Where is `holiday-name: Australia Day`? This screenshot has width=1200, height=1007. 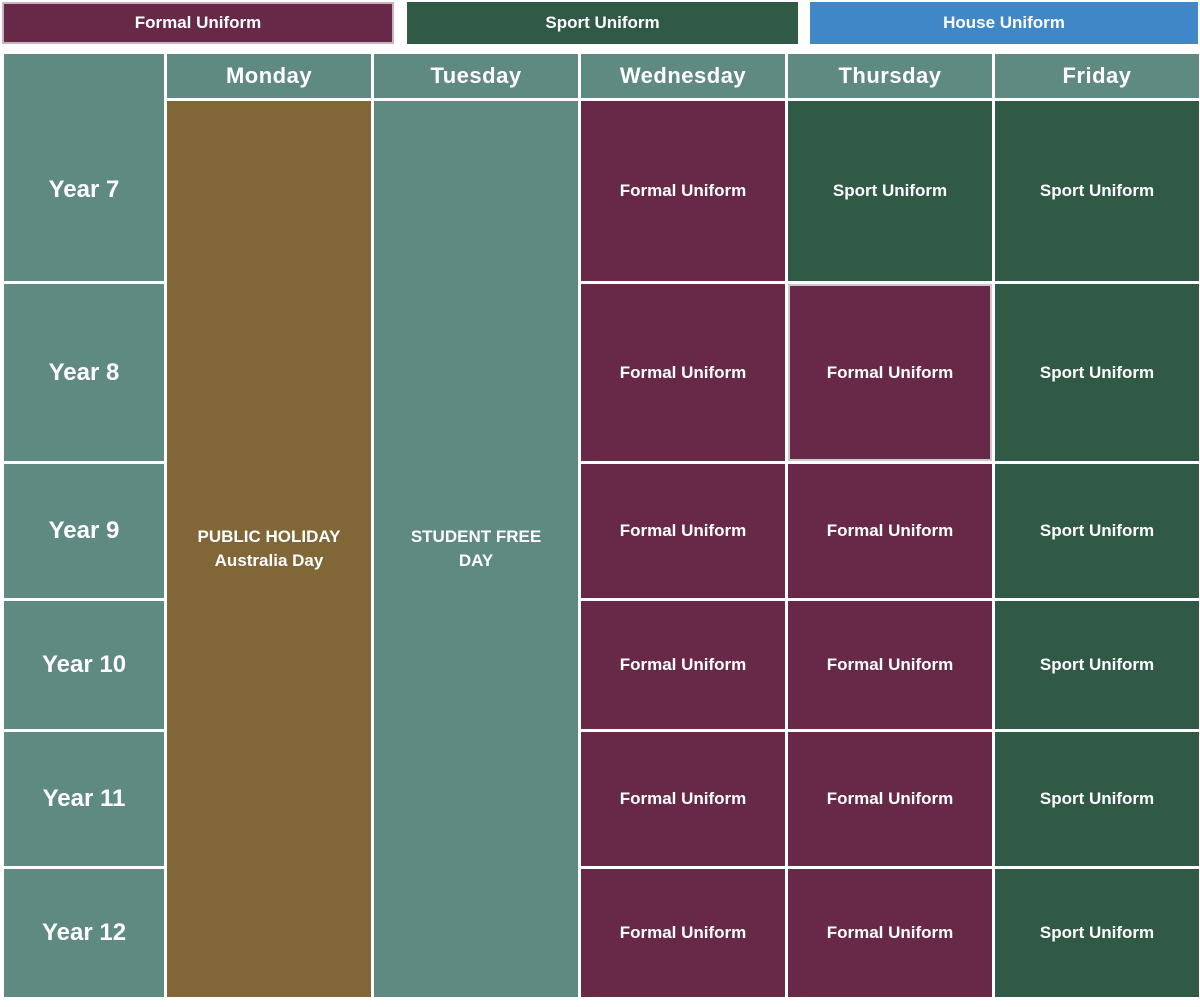 holiday-name: Australia Day is located at coordinates (269, 560).